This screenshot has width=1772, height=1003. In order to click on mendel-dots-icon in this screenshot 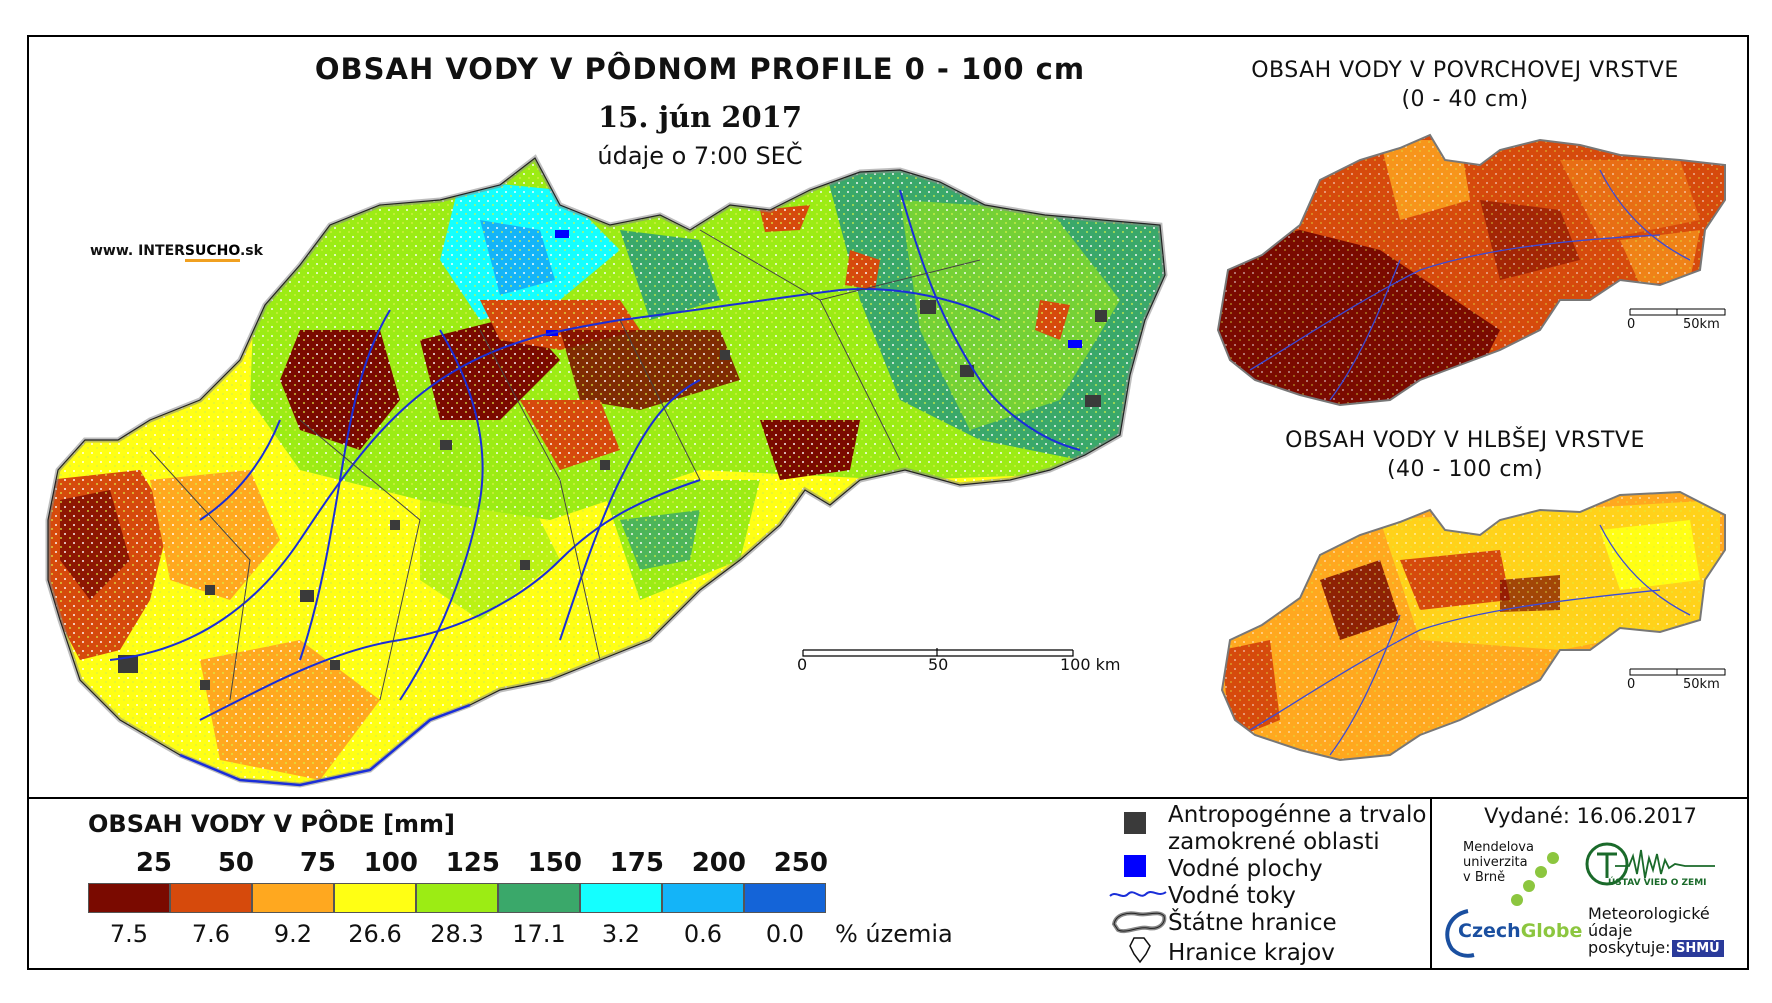, I will do `click(1535, 879)`.